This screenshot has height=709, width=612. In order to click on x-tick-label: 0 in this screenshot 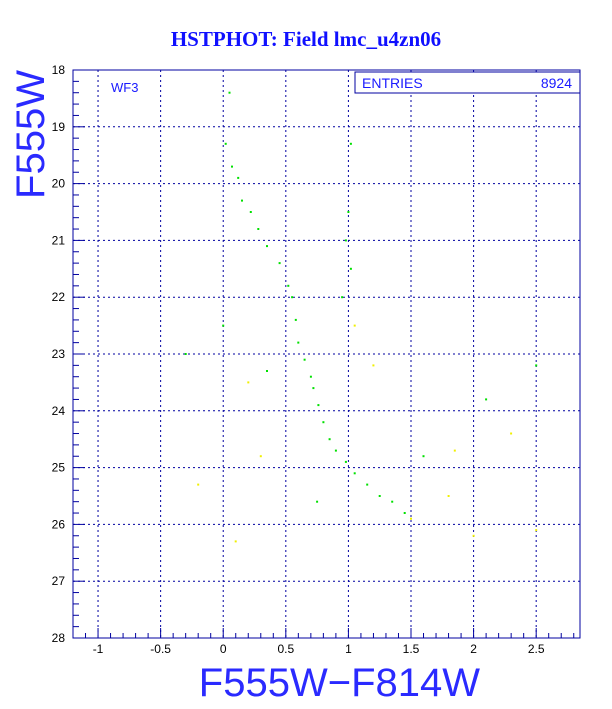, I will do `click(223, 649)`.